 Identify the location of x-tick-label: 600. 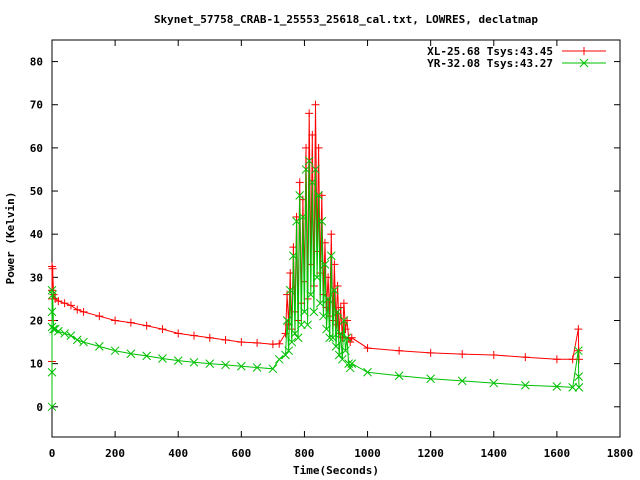
(241, 453).